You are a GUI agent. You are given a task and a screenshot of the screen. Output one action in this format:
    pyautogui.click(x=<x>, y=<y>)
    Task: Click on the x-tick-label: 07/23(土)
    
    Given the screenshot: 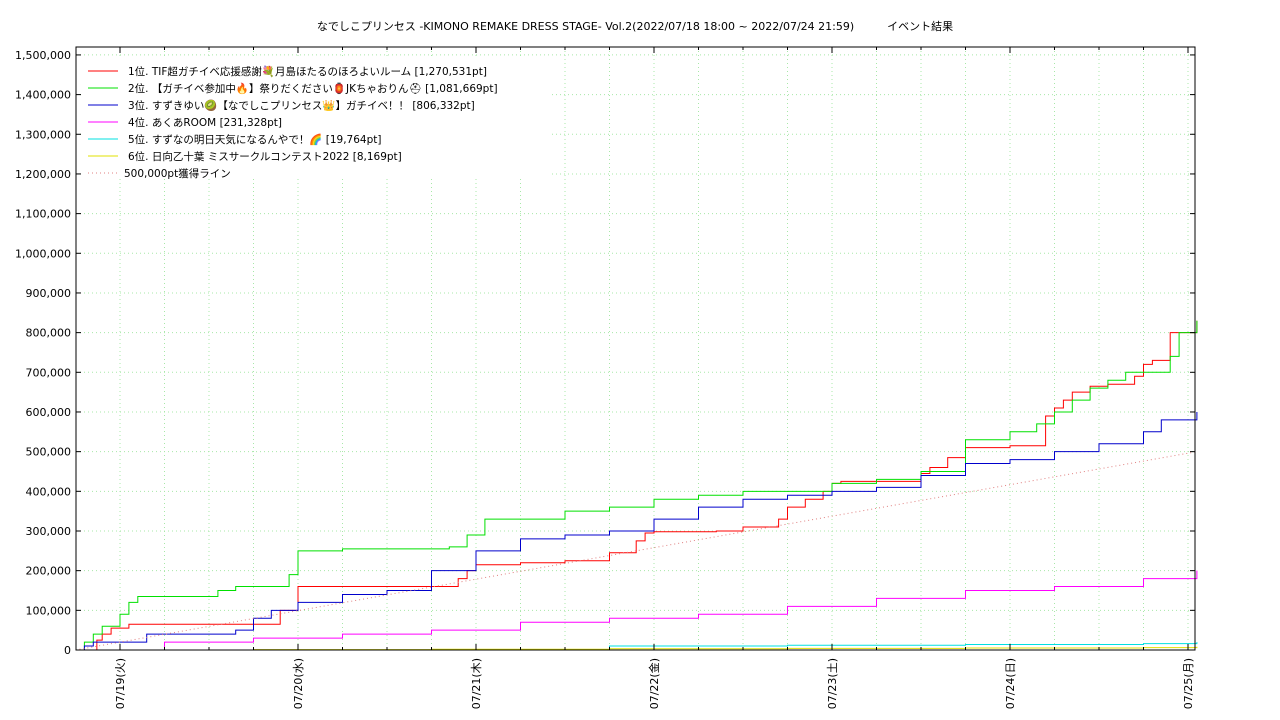 What is the action you would take?
    pyautogui.click(x=832, y=683)
    